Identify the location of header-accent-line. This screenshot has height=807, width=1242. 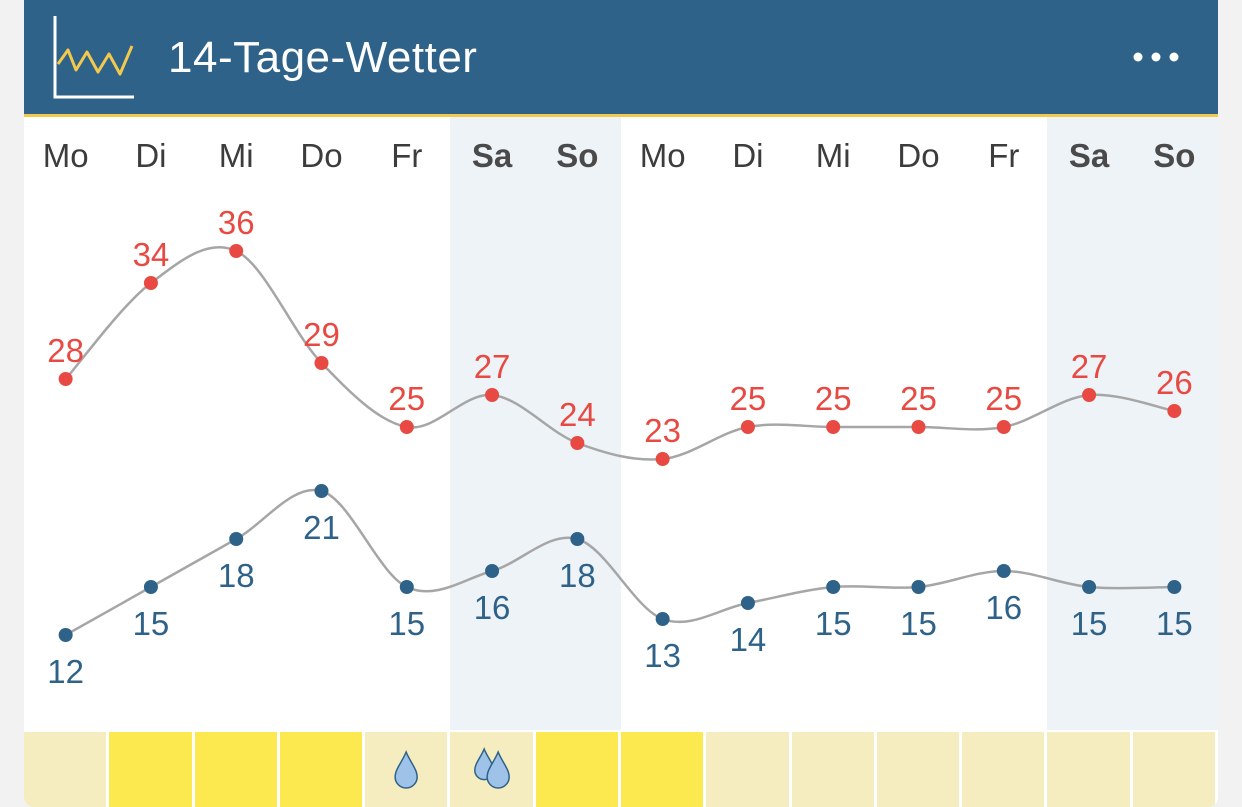
(621, 115).